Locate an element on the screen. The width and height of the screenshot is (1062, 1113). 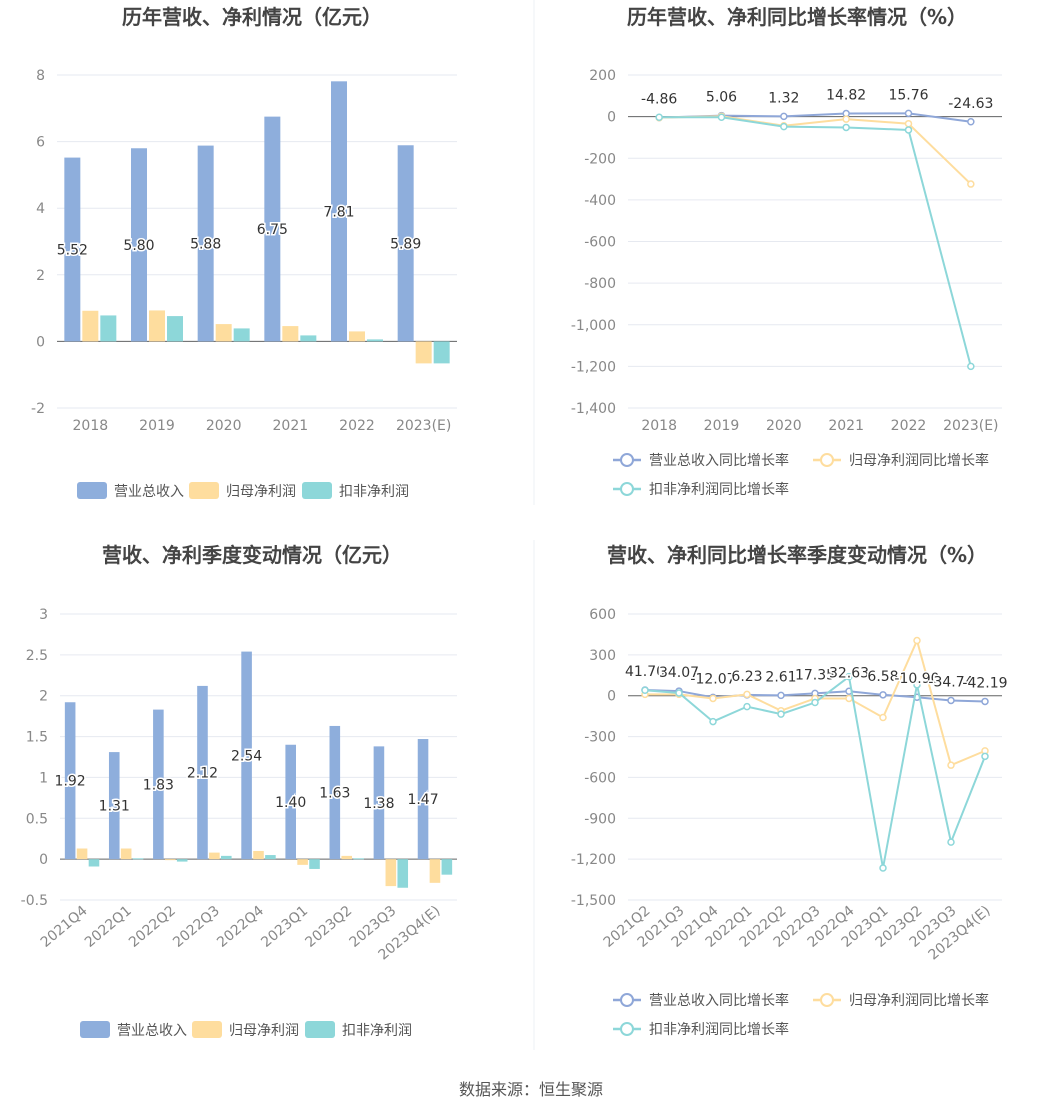
x-tick-label: 2023(E) is located at coordinates (970, 426).